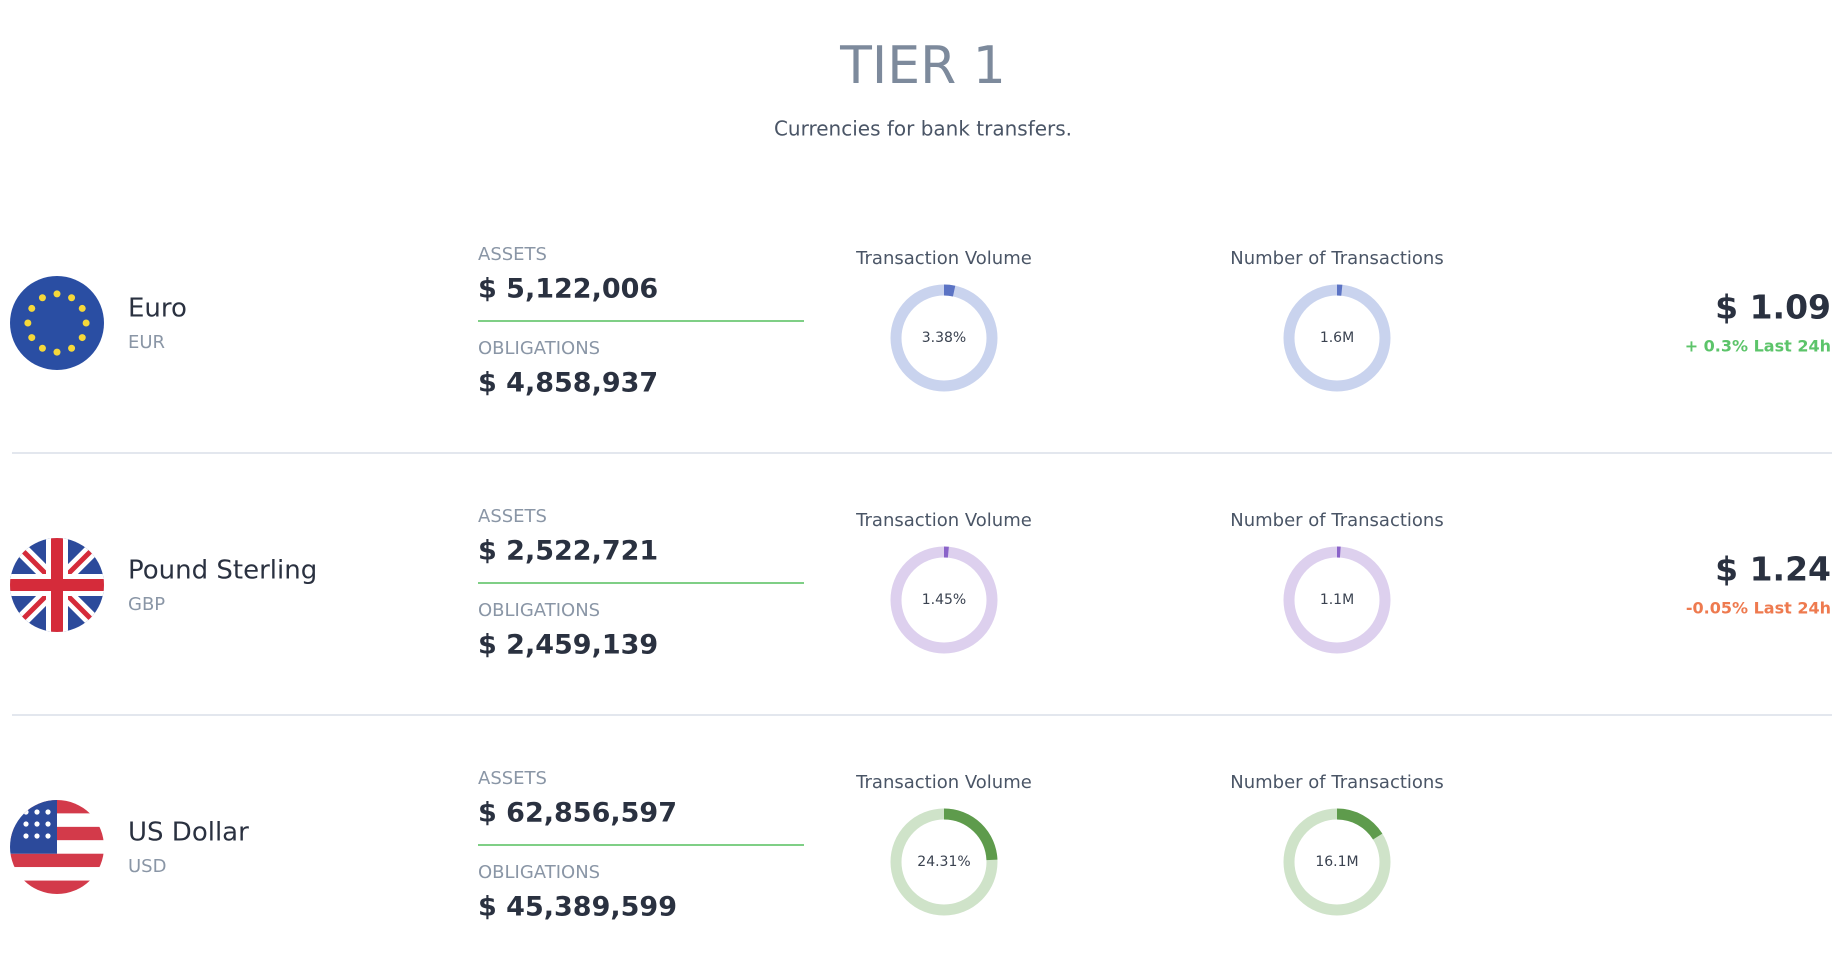 The height and width of the screenshot is (960, 1846). Describe the element at coordinates (147, 866) in the screenshot. I see `currency-code: USD` at that location.